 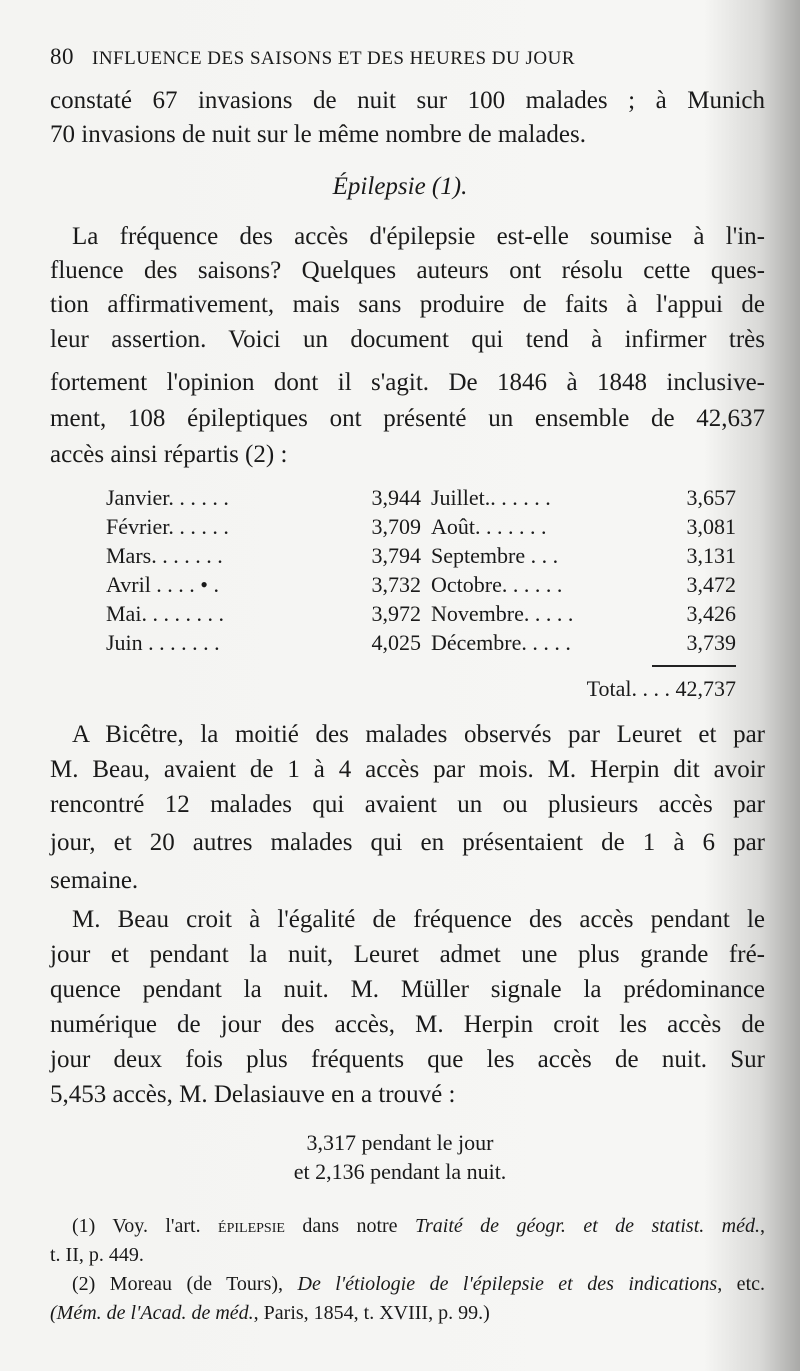 What do you see at coordinates (628, 688) in the screenshot?
I see `total-label: Total. . . .` at bounding box center [628, 688].